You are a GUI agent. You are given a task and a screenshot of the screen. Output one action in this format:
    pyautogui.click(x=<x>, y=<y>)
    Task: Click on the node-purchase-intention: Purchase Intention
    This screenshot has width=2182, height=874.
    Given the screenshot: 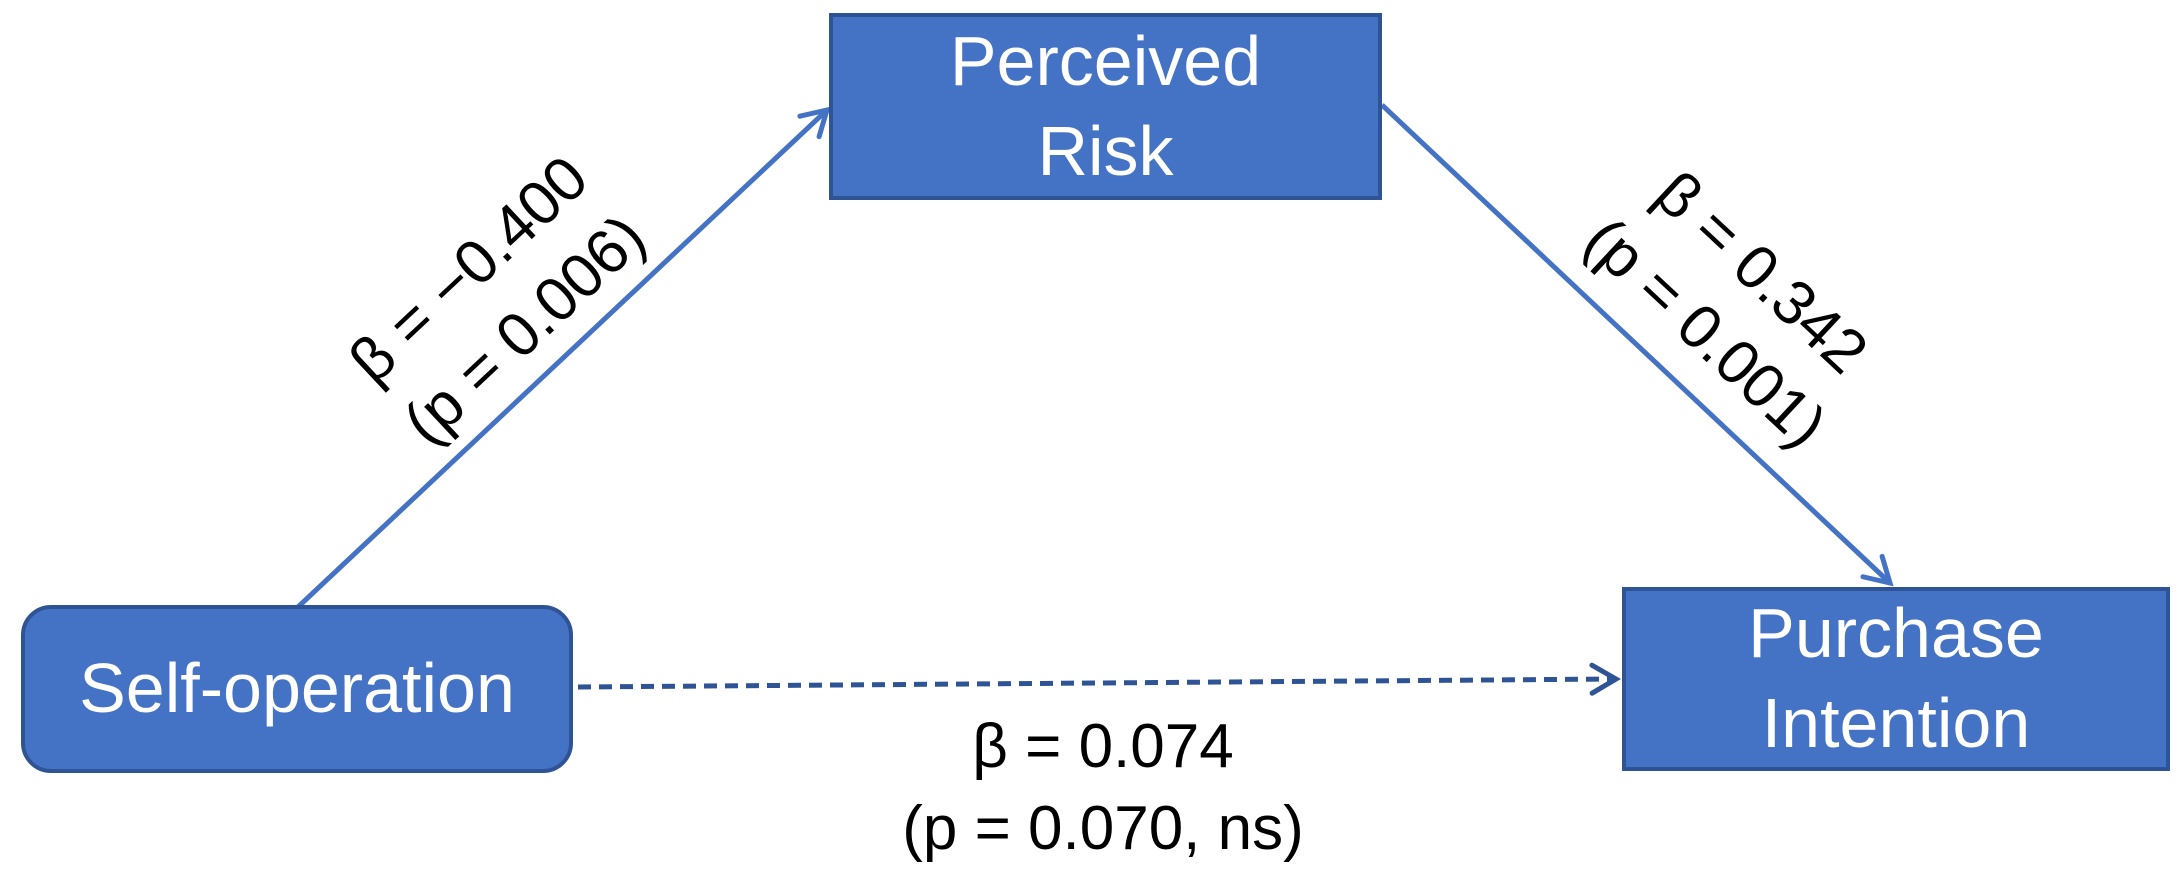 What is the action you would take?
    pyautogui.click(x=1896, y=679)
    